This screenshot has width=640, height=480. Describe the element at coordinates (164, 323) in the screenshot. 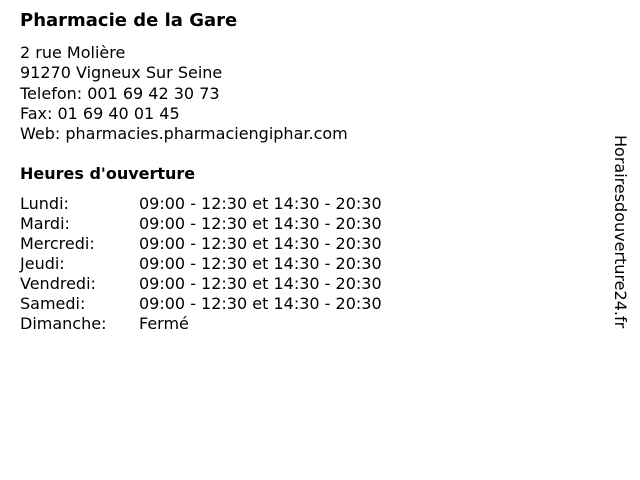

I see `time: Fermé` at that location.